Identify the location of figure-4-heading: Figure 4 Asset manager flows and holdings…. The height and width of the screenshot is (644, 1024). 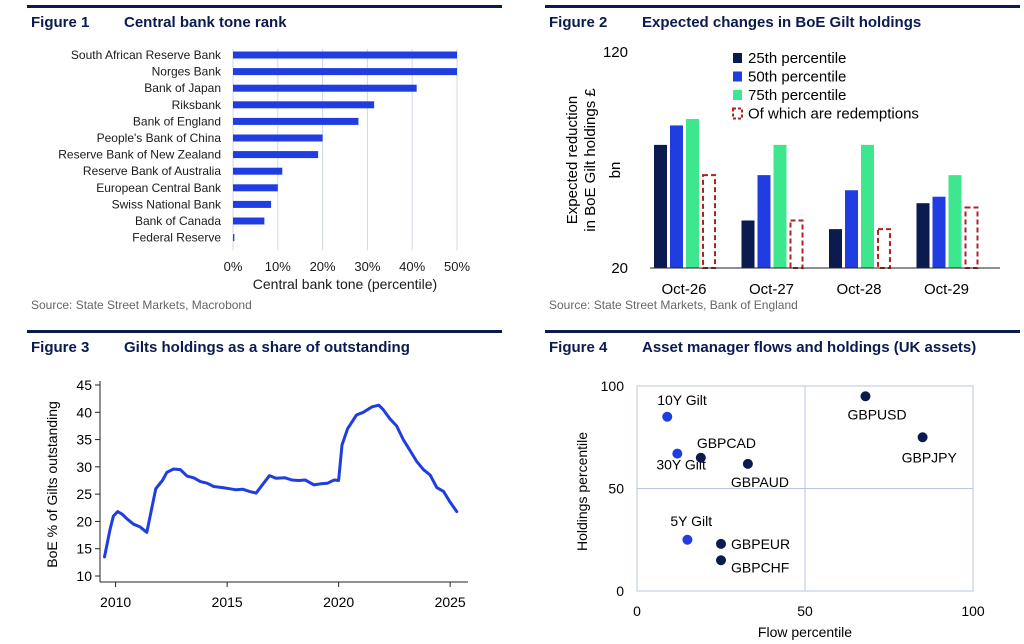
(762, 347).